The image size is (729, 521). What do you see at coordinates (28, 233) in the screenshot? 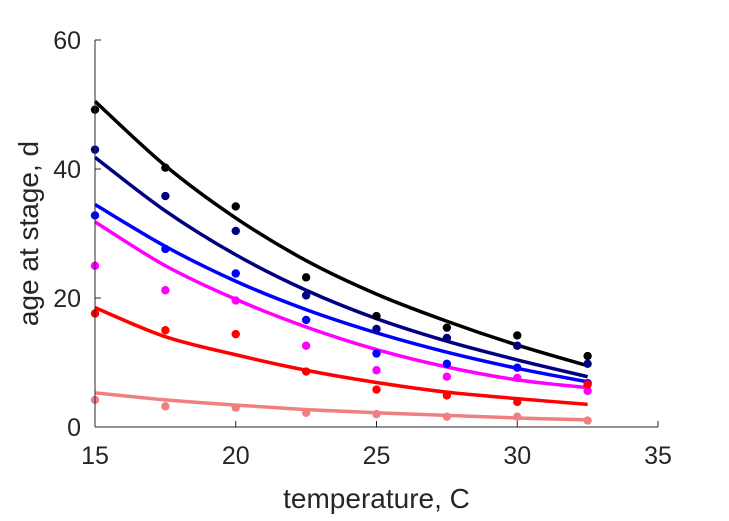
I see `y-axis-label: age at stage, d` at bounding box center [28, 233].